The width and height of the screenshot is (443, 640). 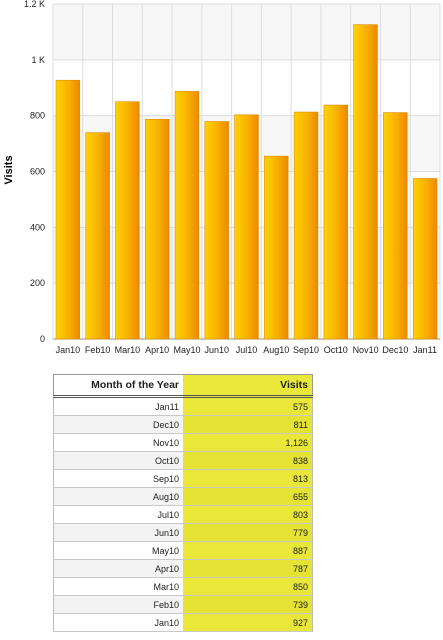 I want to click on bar-jan11, so click(x=425, y=259).